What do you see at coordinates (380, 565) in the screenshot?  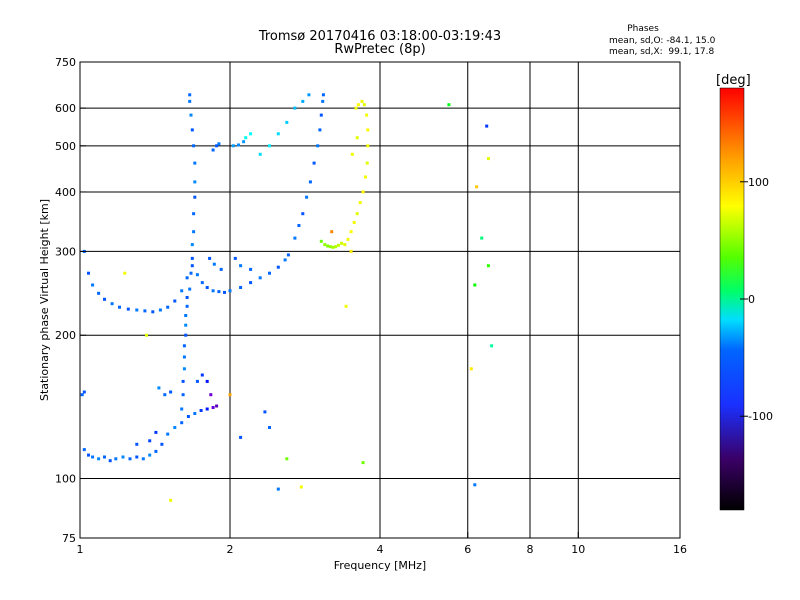 I see `x-axis-label: Frequency [MHz]` at bounding box center [380, 565].